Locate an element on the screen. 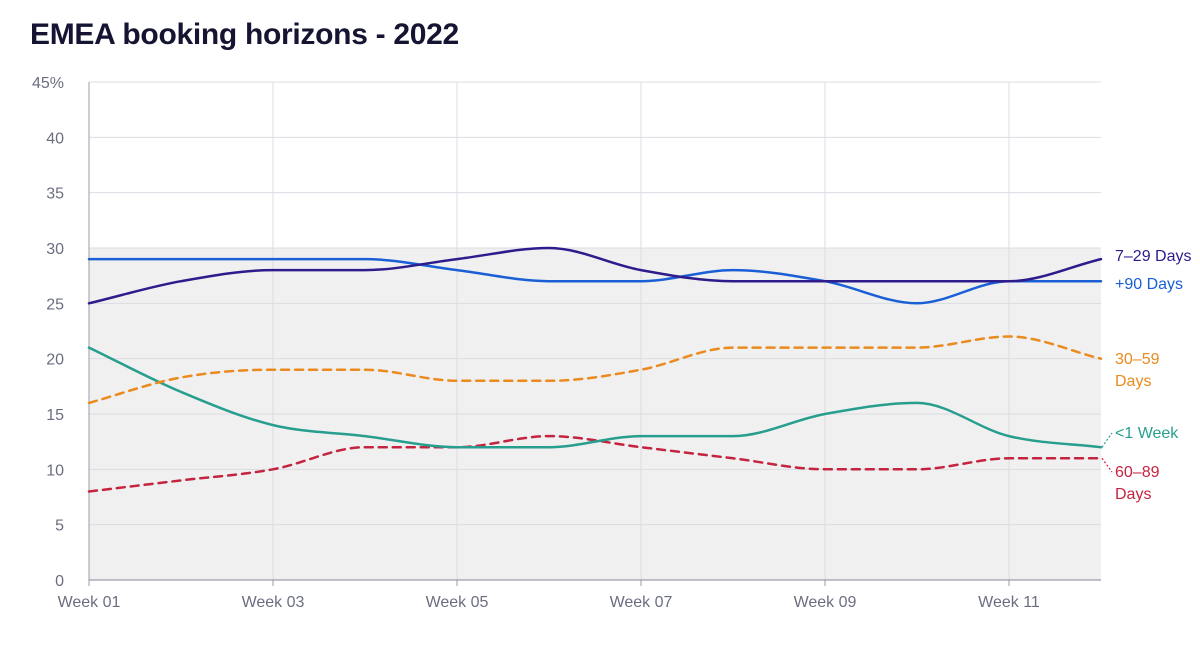 The height and width of the screenshot is (655, 1200). series-label-7-29-days: 7–29 Days is located at coordinates (1153, 256).